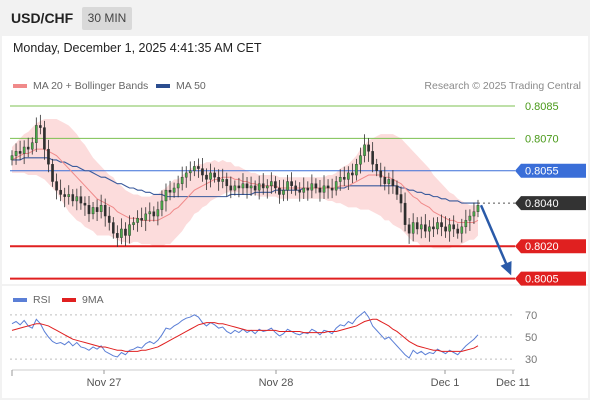 The height and width of the screenshot is (400, 590). What do you see at coordinates (276, 383) in the screenshot?
I see `x-tick-label: Nov 28` at bounding box center [276, 383].